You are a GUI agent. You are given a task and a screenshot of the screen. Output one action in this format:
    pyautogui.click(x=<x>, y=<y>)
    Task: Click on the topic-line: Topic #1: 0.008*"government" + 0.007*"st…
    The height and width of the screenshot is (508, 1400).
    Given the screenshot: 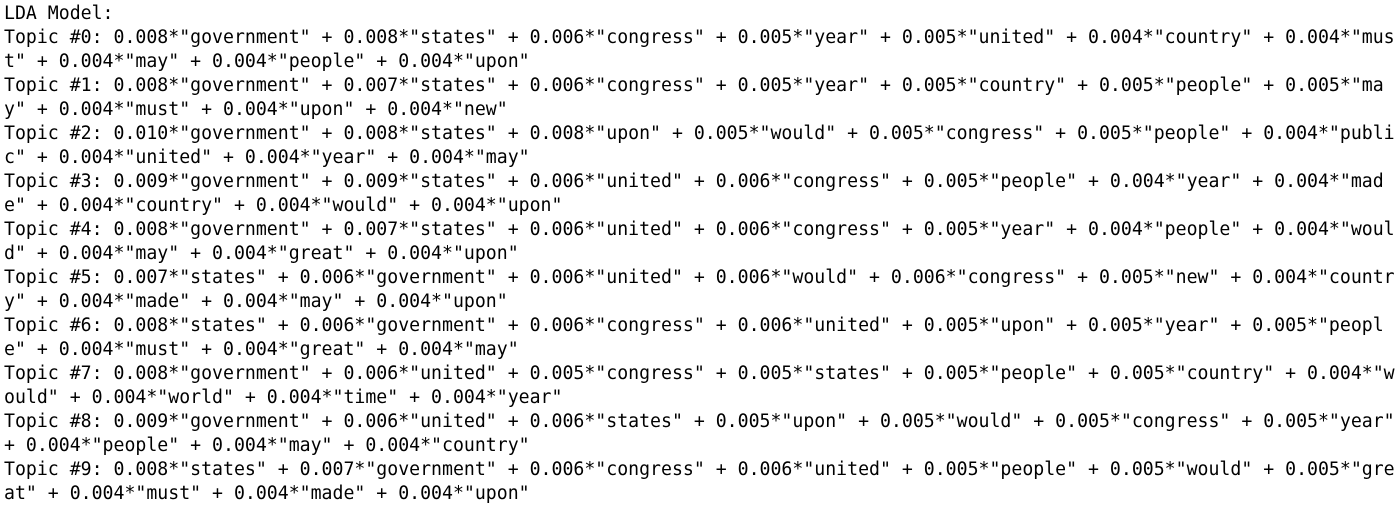 What is the action you would take?
    pyautogui.click(x=694, y=97)
    